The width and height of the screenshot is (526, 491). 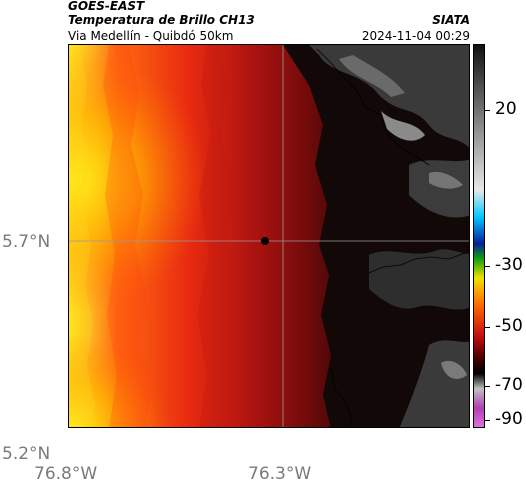 What do you see at coordinates (419, 279) in the screenshot?
I see `cloud-gray-center` at bounding box center [419, 279].